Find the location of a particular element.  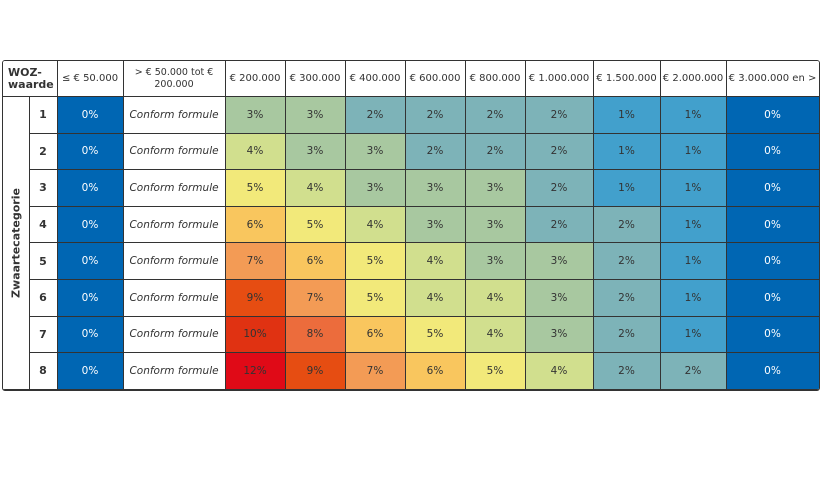

column-header: € 3.000.000 en > is located at coordinates (772, 79).